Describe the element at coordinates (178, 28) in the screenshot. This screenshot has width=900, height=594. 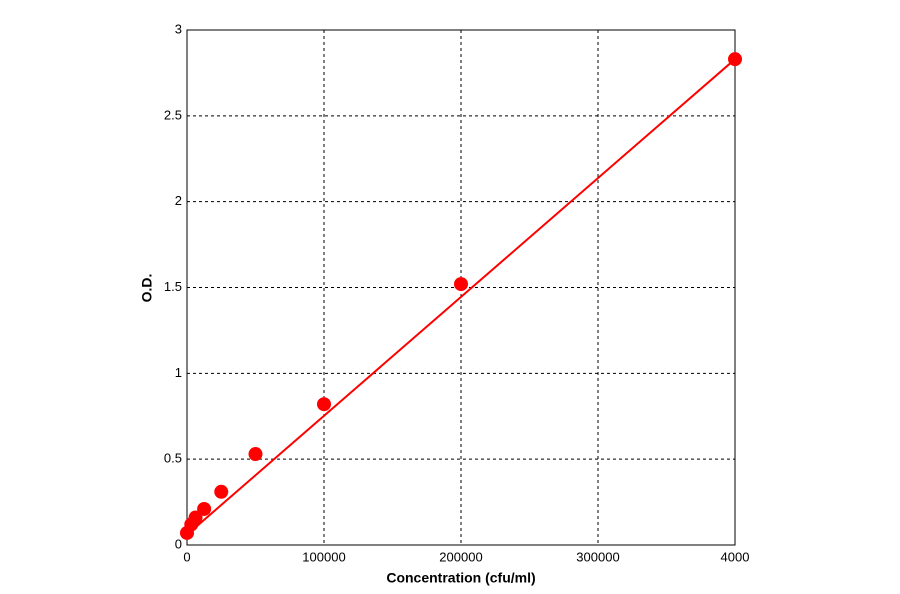
I see `y-tick-label: 3` at that location.